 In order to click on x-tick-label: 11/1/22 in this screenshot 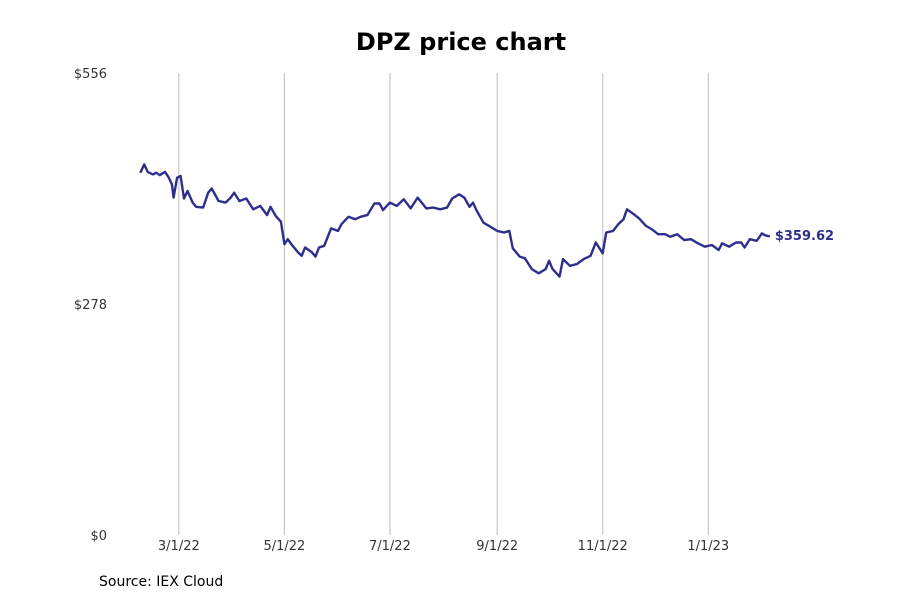, I will do `click(603, 546)`.